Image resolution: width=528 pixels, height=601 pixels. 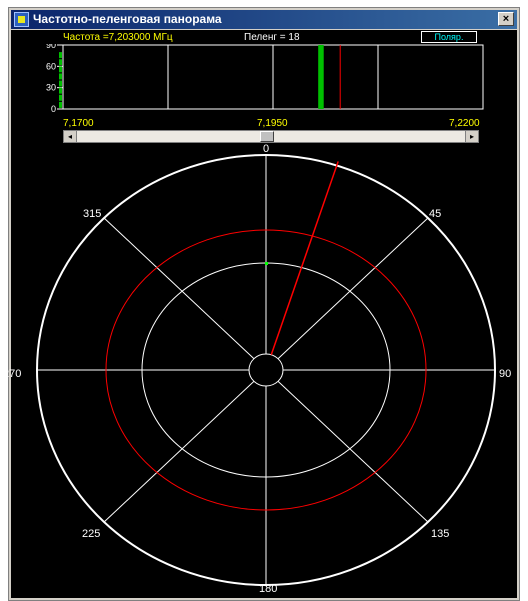 What do you see at coordinates (118, 37) in the screenshot?
I see `frequency-readout: Частота =7,203000 МГц` at bounding box center [118, 37].